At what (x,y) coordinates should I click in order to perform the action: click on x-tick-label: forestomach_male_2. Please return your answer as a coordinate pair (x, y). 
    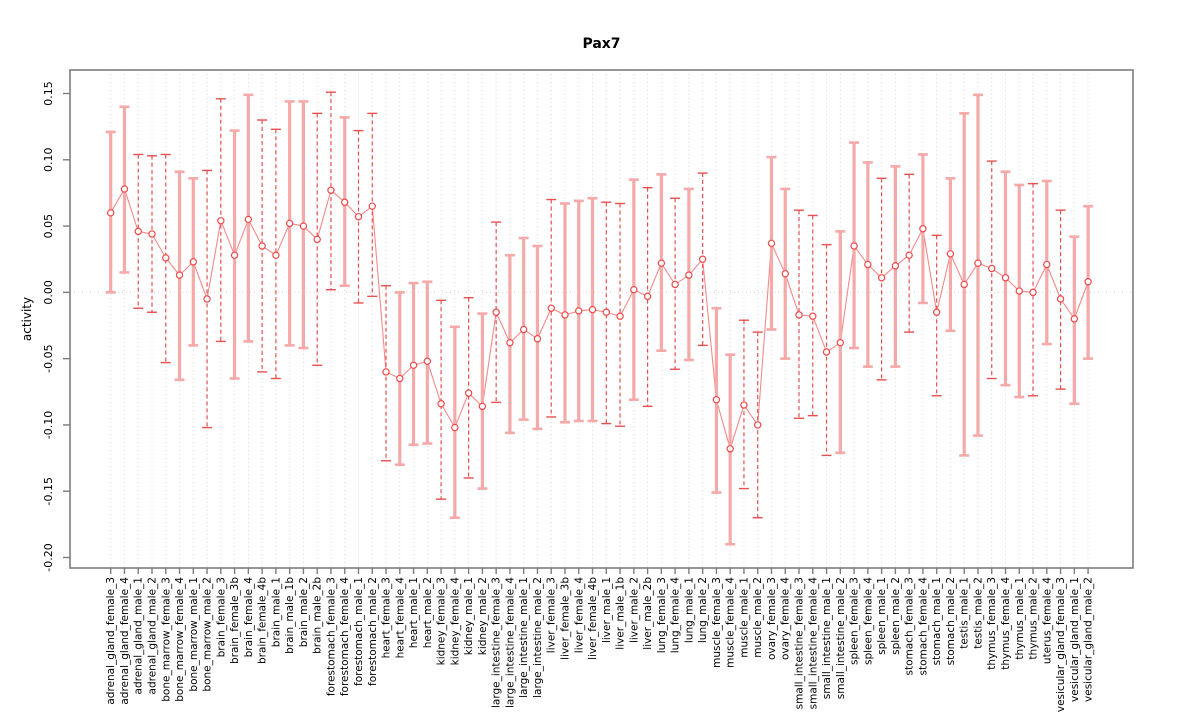
    Looking at the image, I should click on (373, 631).